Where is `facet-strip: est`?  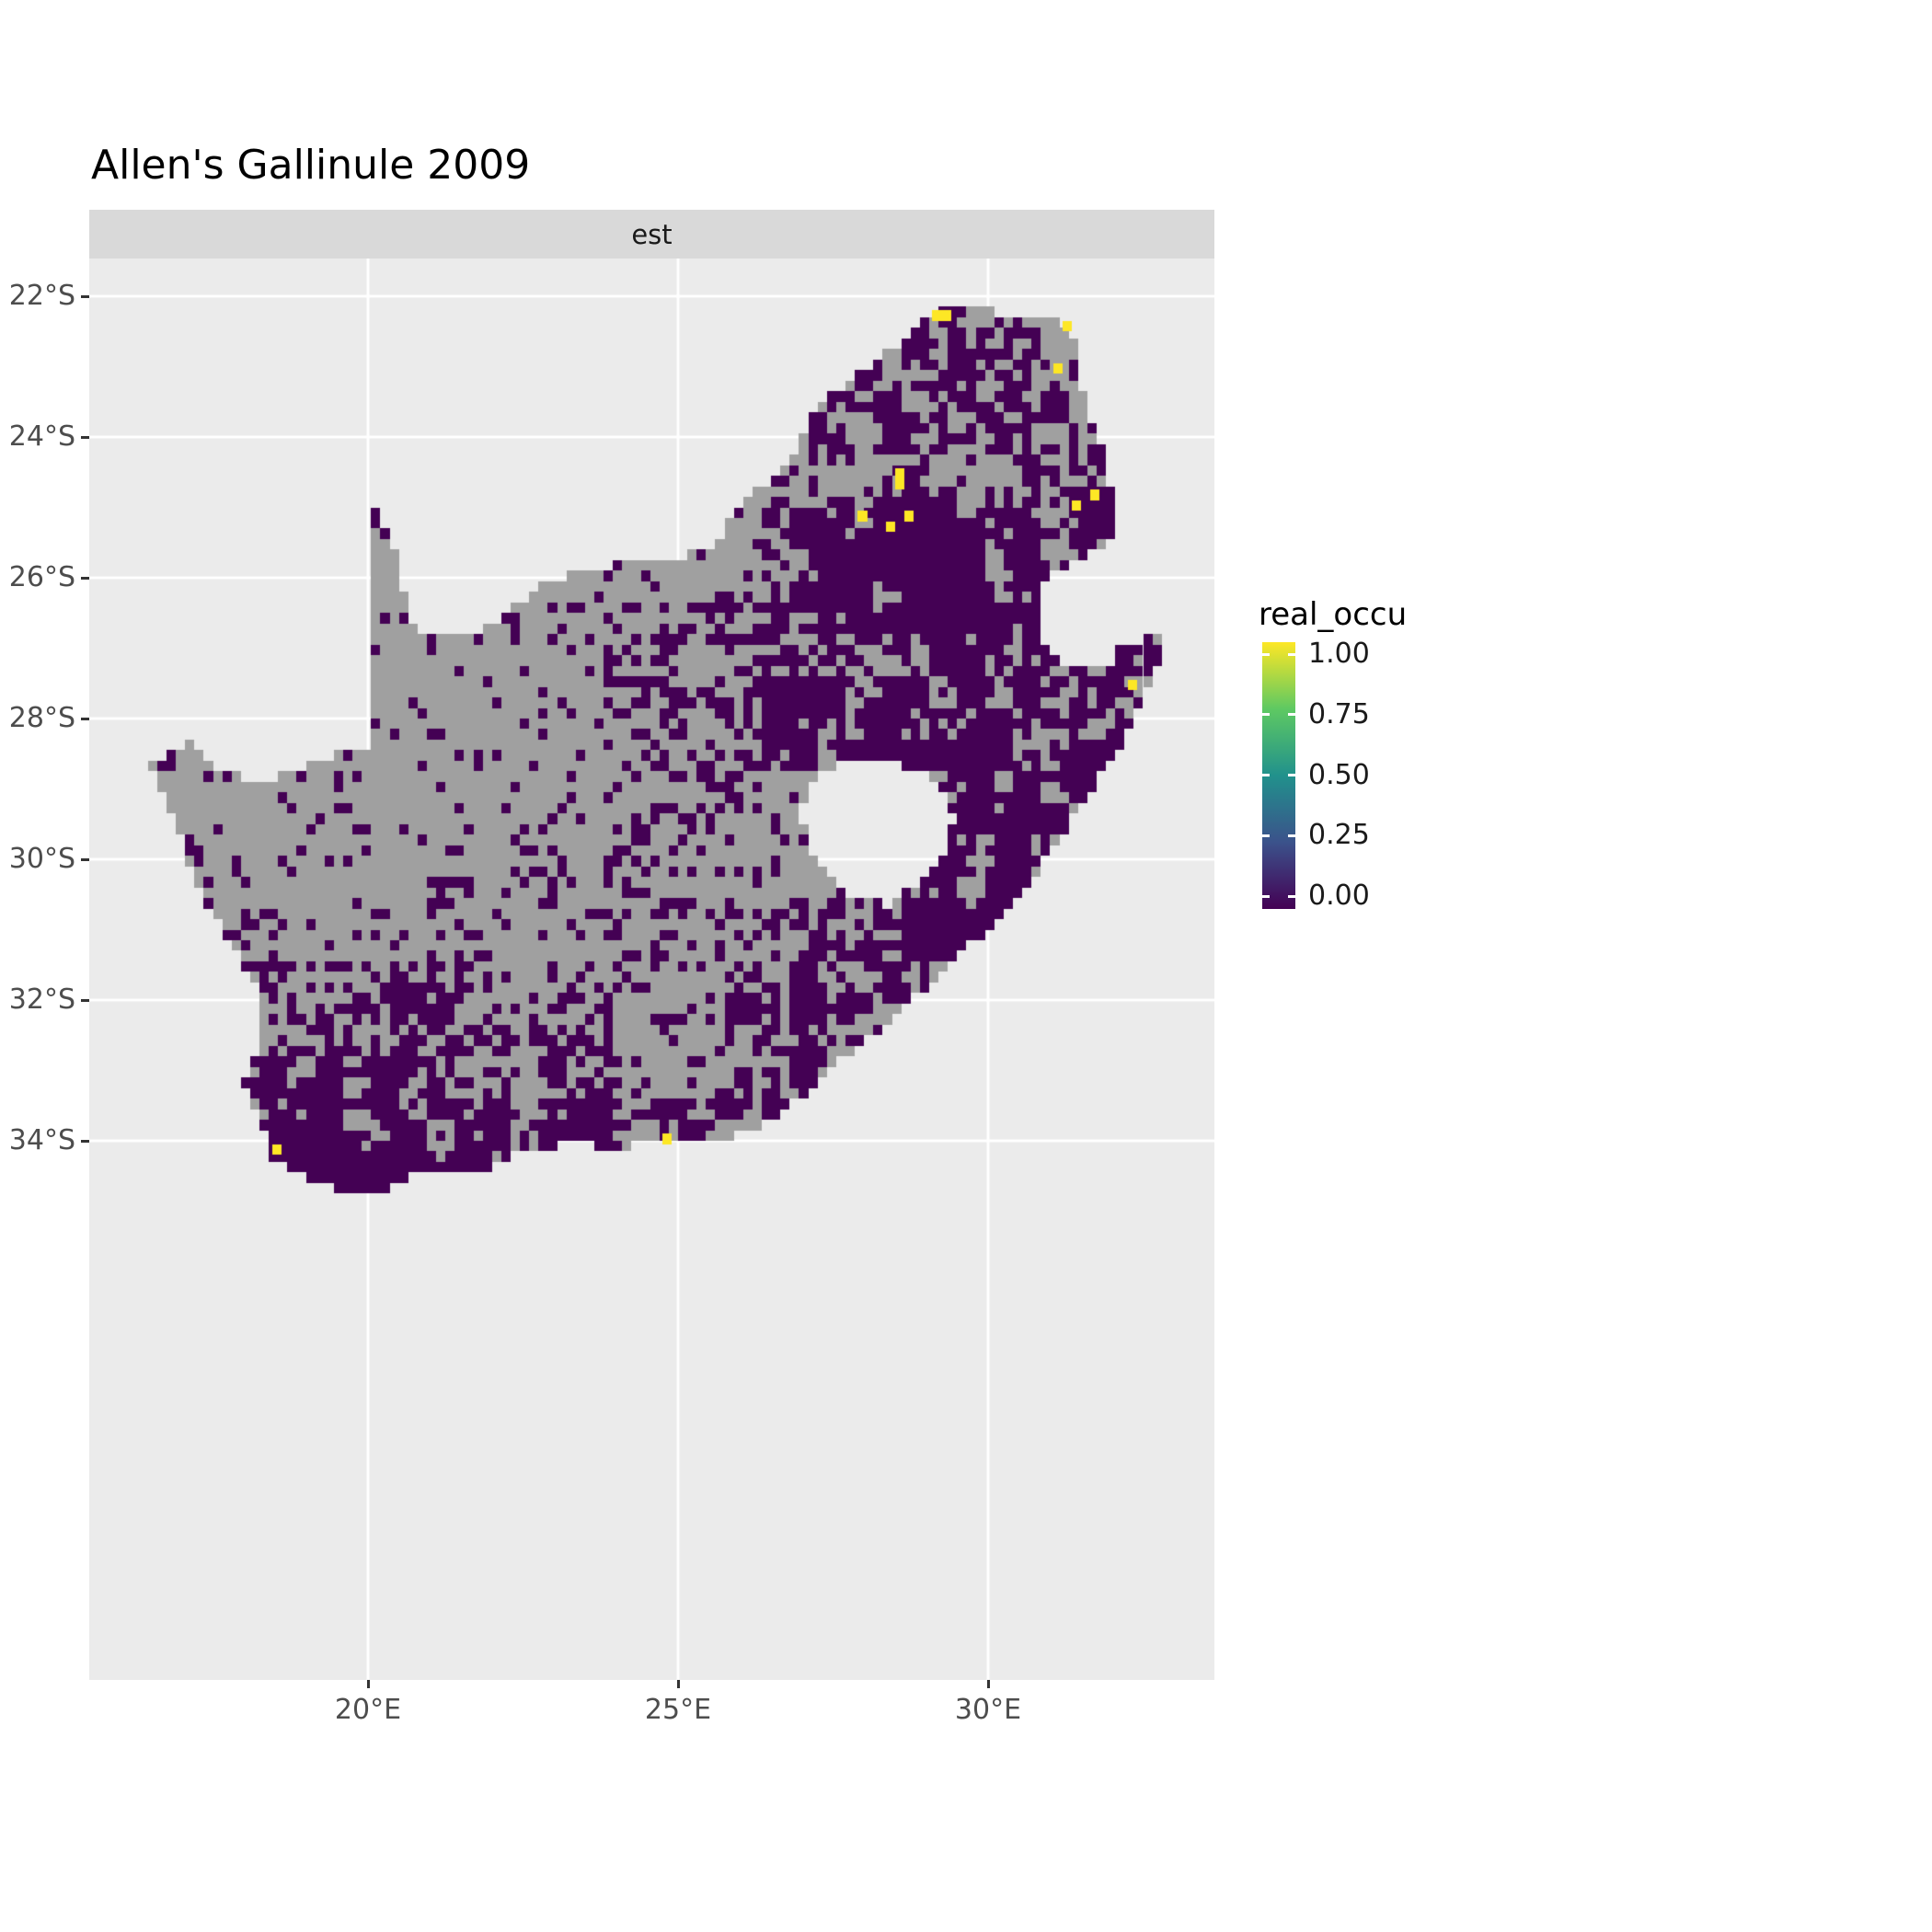
facet-strip: est is located at coordinates (651, 234).